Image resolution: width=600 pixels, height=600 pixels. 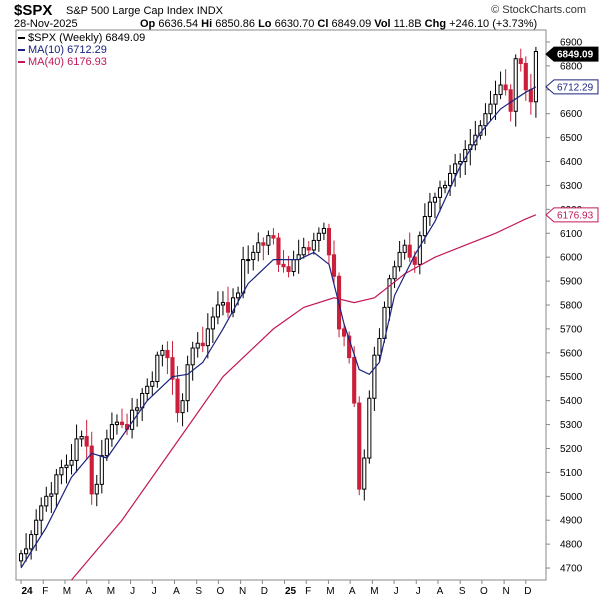 What do you see at coordinates (435, 24) in the screenshot?
I see `chg-label: Chg` at bounding box center [435, 24].